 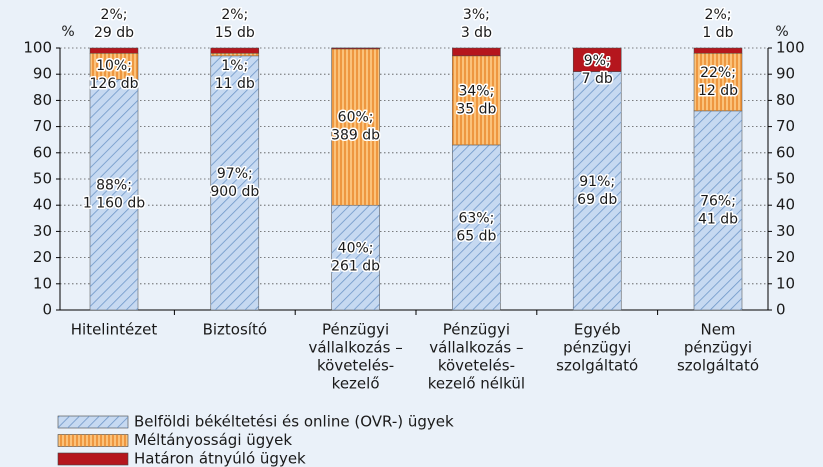 I want to click on data-label: 9%;, so click(x=597, y=61).